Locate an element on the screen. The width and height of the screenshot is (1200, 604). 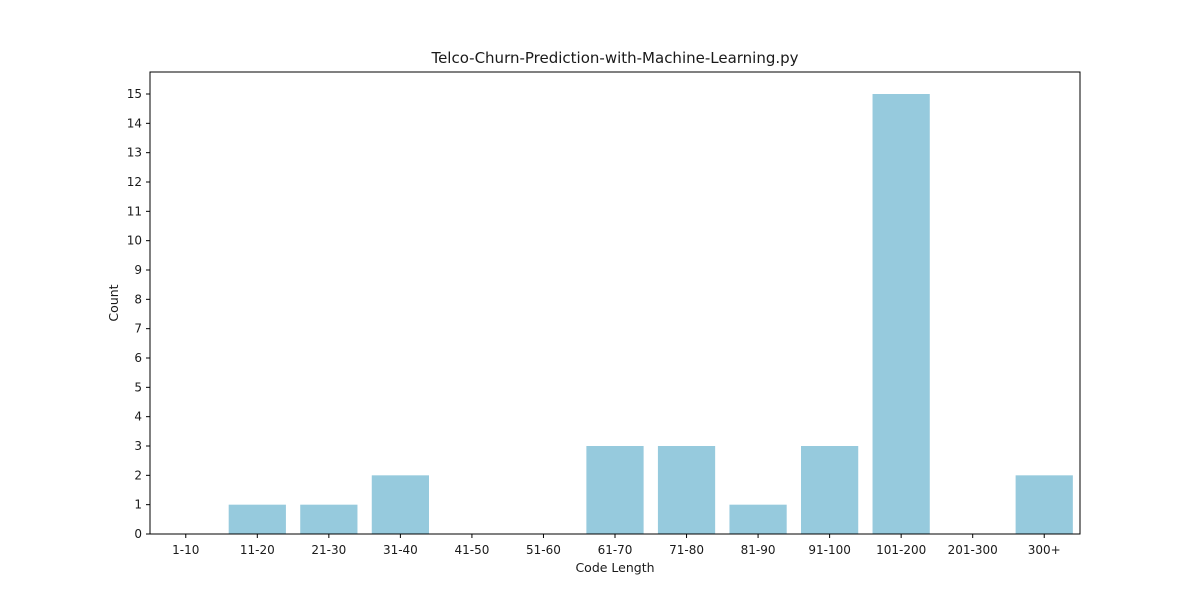
y-tick-label: 11 is located at coordinates (134, 211).